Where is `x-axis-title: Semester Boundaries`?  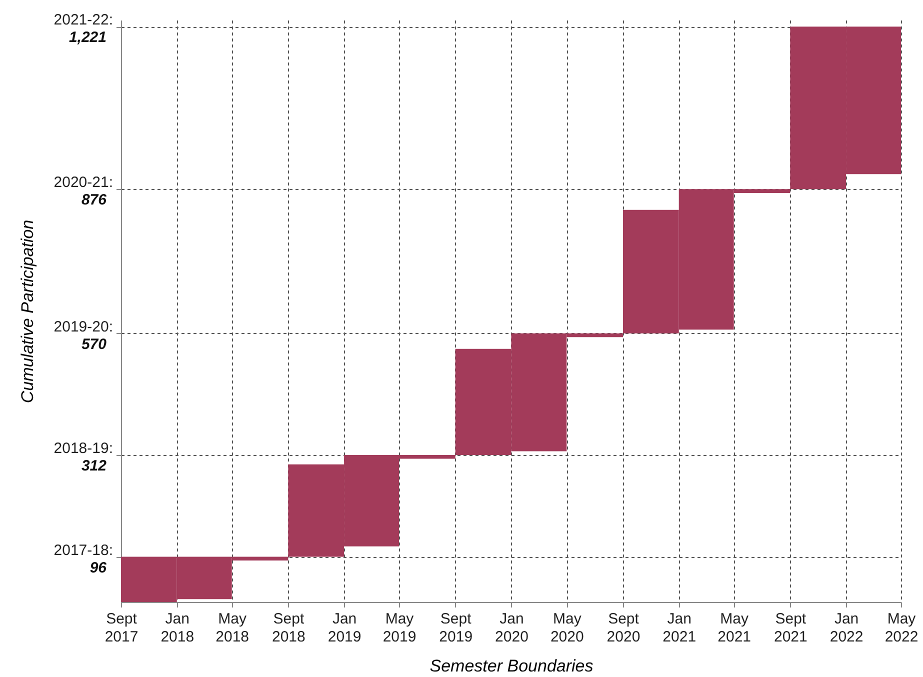 x-axis-title: Semester Boundaries is located at coordinates (512, 666).